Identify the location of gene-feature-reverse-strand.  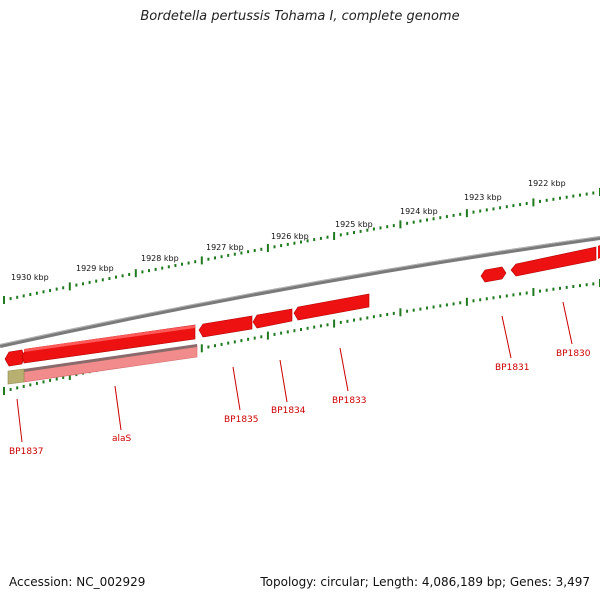
(102, 364).